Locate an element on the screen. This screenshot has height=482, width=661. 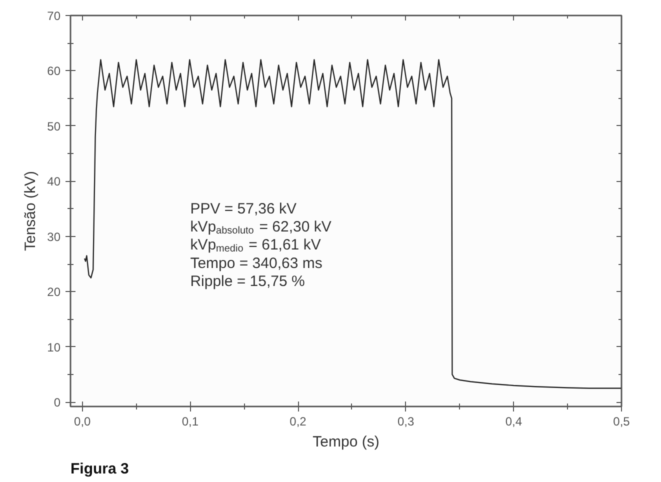
x-tick-label: 0,1 is located at coordinates (190, 421).